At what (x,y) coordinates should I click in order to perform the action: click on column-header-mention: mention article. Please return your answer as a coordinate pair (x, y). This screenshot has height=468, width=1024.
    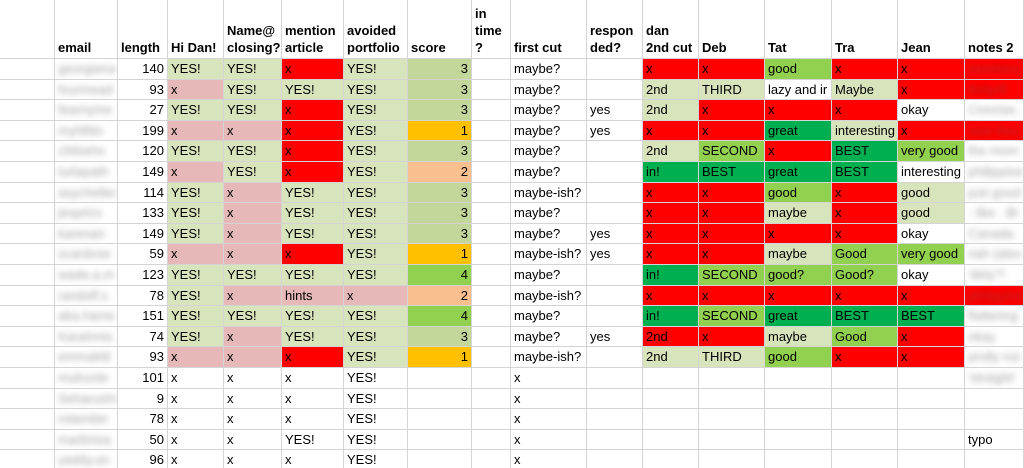
    Looking at the image, I should click on (313, 29).